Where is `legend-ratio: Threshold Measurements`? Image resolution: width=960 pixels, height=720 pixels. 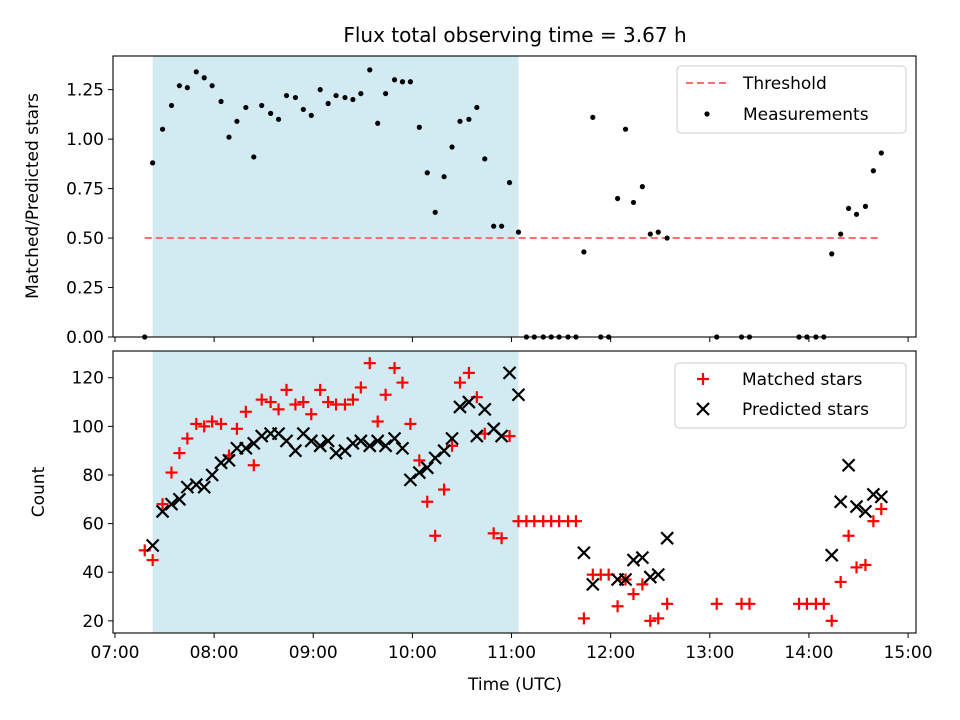 legend-ratio: Threshold Measurements is located at coordinates (791, 99).